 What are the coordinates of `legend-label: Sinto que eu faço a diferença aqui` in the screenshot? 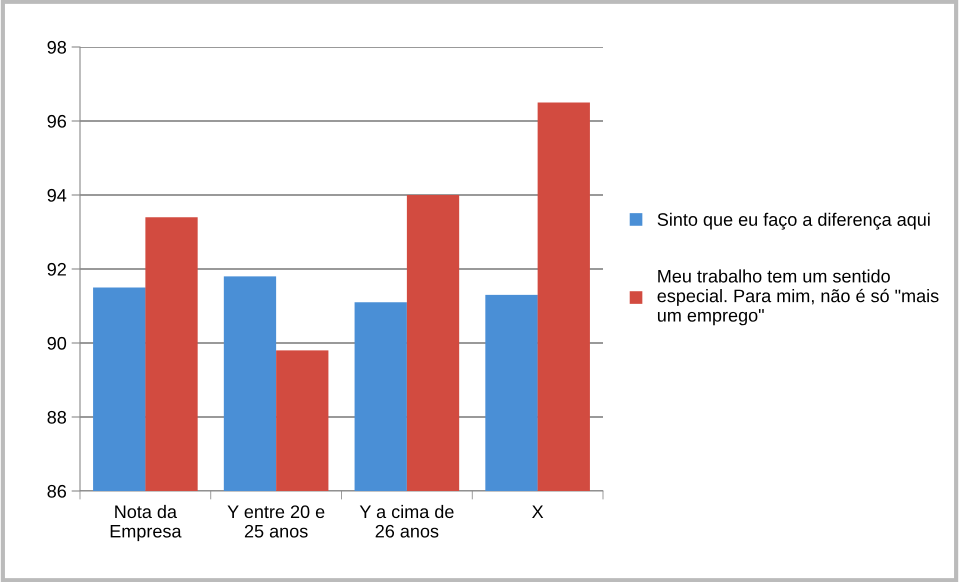 It's located at (794, 221).